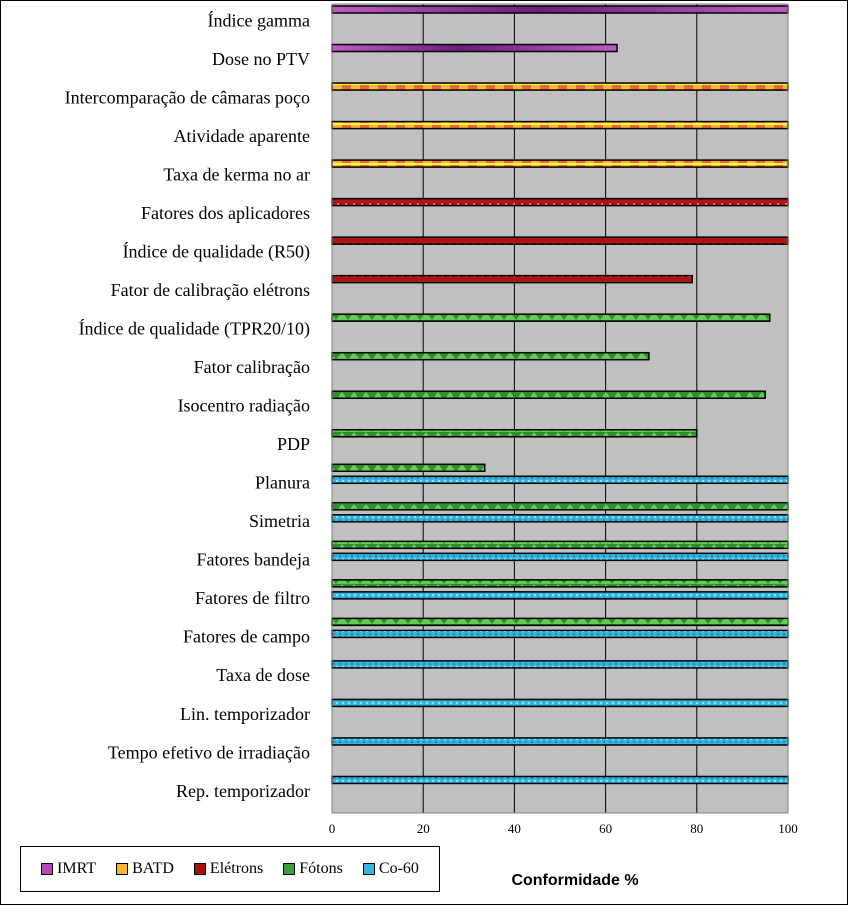  What do you see at coordinates (236, 868) in the screenshot?
I see `legend-label-eletrons: Elétrons` at bounding box center [236, 868].